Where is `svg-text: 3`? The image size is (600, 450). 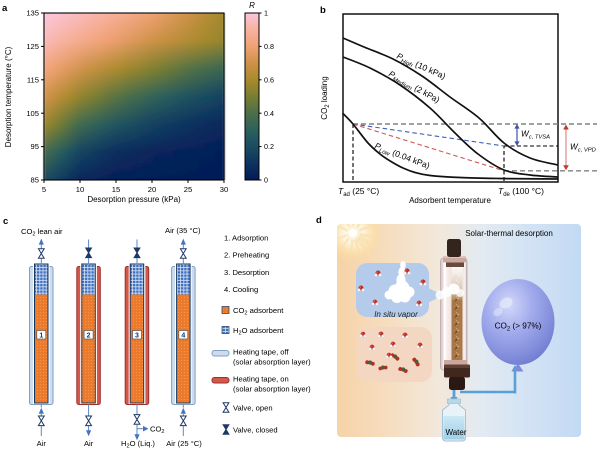
svg-text: 3 is located at coordinates (137, 336).